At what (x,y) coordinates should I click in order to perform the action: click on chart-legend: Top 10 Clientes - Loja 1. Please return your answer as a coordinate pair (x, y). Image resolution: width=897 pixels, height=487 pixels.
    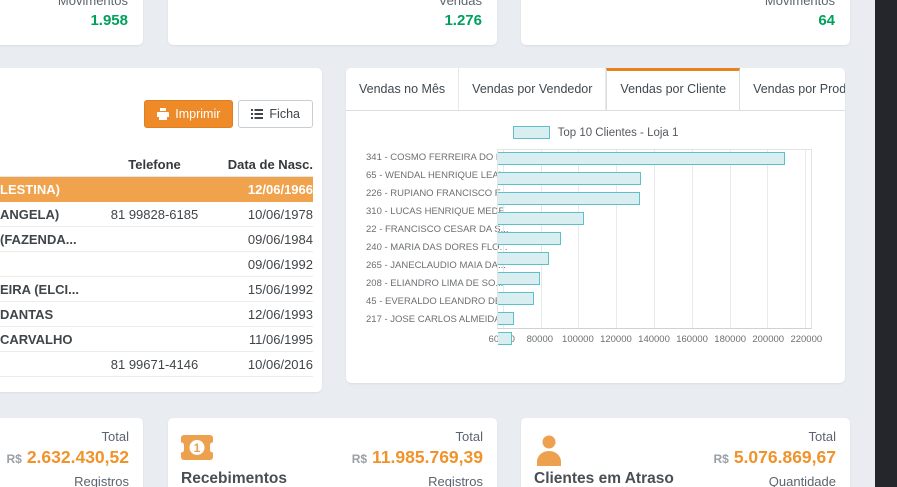
    Looking at the image, I should click on (595, 132).